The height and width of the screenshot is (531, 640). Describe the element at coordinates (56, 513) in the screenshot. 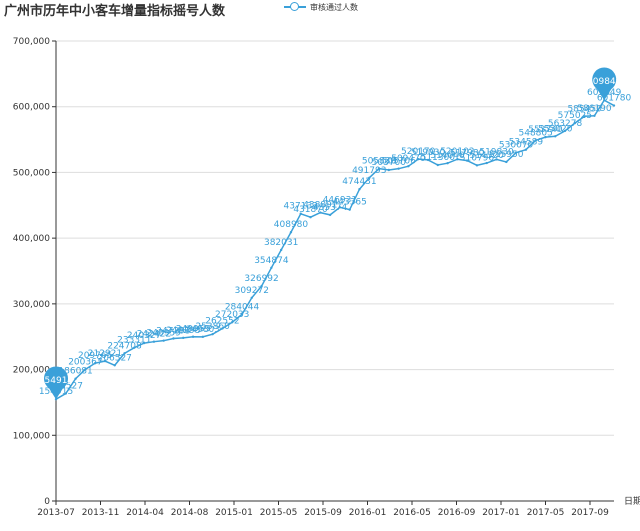

I see `x-tick-label: 2013-07` at that location.